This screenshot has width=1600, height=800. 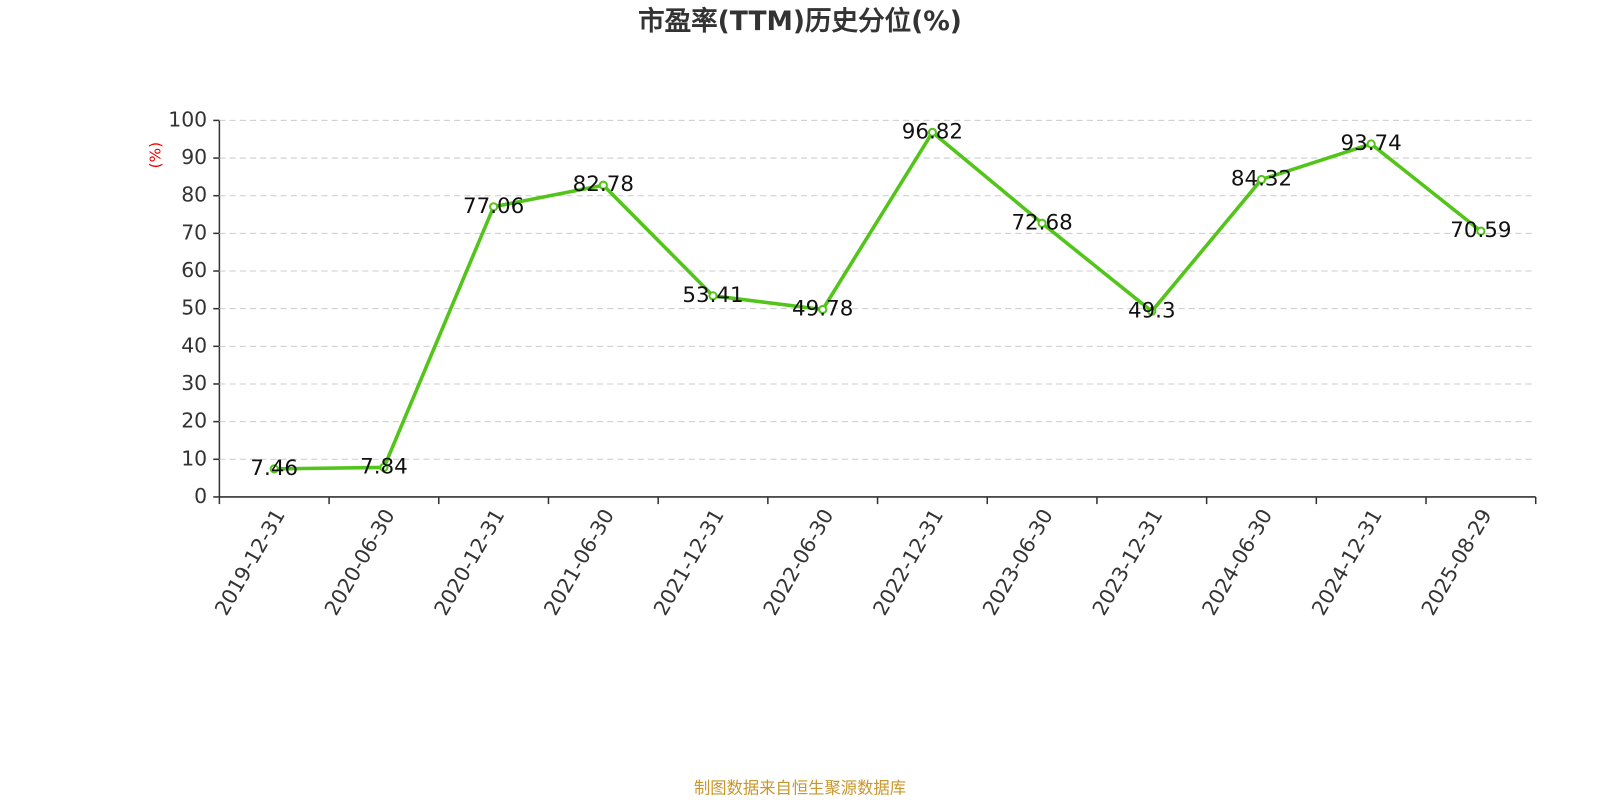 What do you see at coordinates (194, 157) in the screenshot?
I see `y-tick-label: 90` at bounding box center [194, 157].